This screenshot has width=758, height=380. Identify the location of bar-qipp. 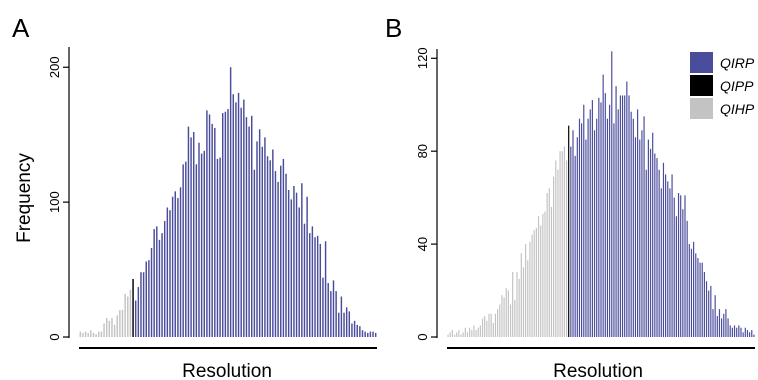
(569, 231).